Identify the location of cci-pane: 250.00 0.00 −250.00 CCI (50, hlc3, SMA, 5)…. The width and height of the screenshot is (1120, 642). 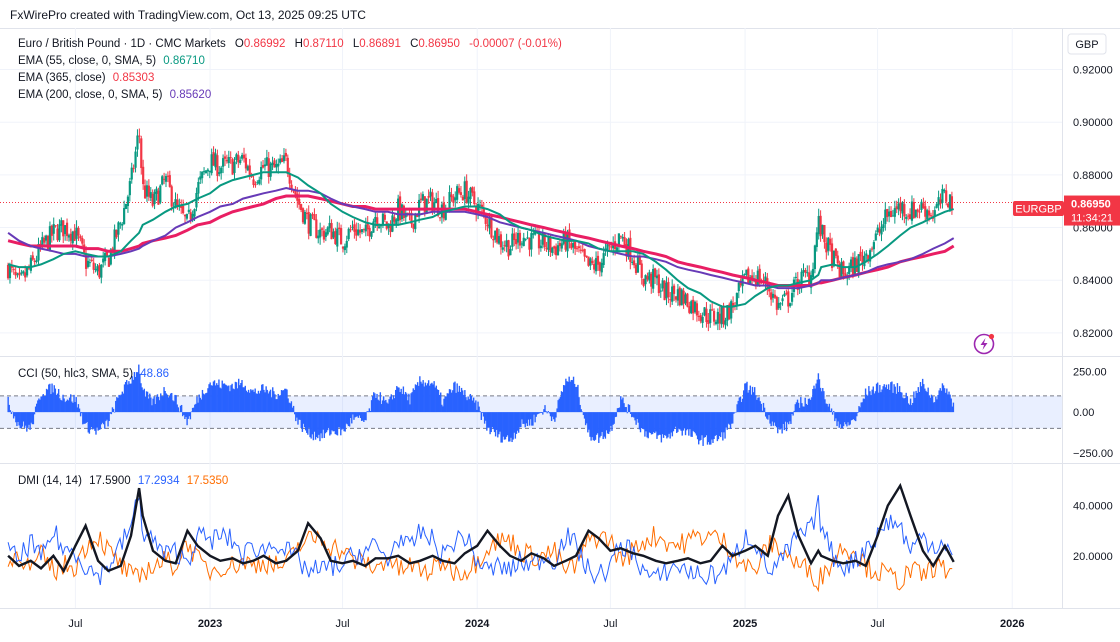
(556, 412).